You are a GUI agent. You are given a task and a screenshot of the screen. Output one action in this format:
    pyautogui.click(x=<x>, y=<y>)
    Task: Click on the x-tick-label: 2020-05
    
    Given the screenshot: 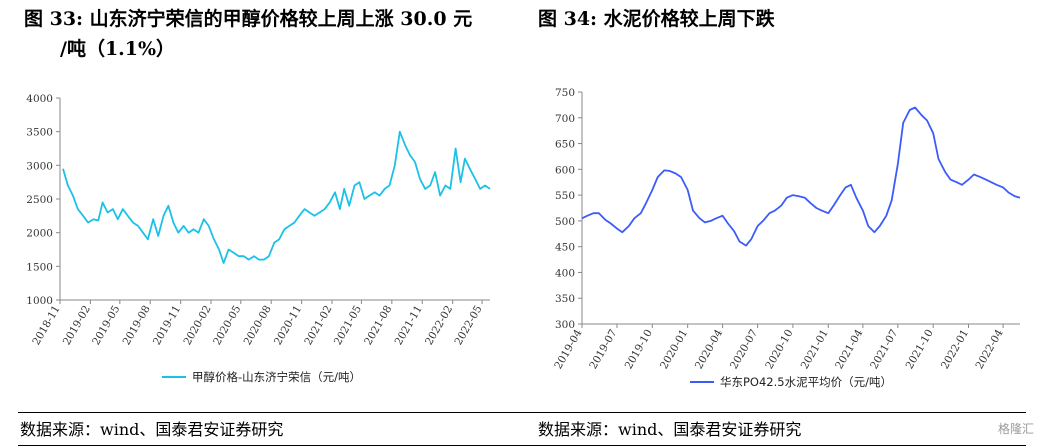 What is the action you would take?
    pyautogui.click(x=227, y=326)
    